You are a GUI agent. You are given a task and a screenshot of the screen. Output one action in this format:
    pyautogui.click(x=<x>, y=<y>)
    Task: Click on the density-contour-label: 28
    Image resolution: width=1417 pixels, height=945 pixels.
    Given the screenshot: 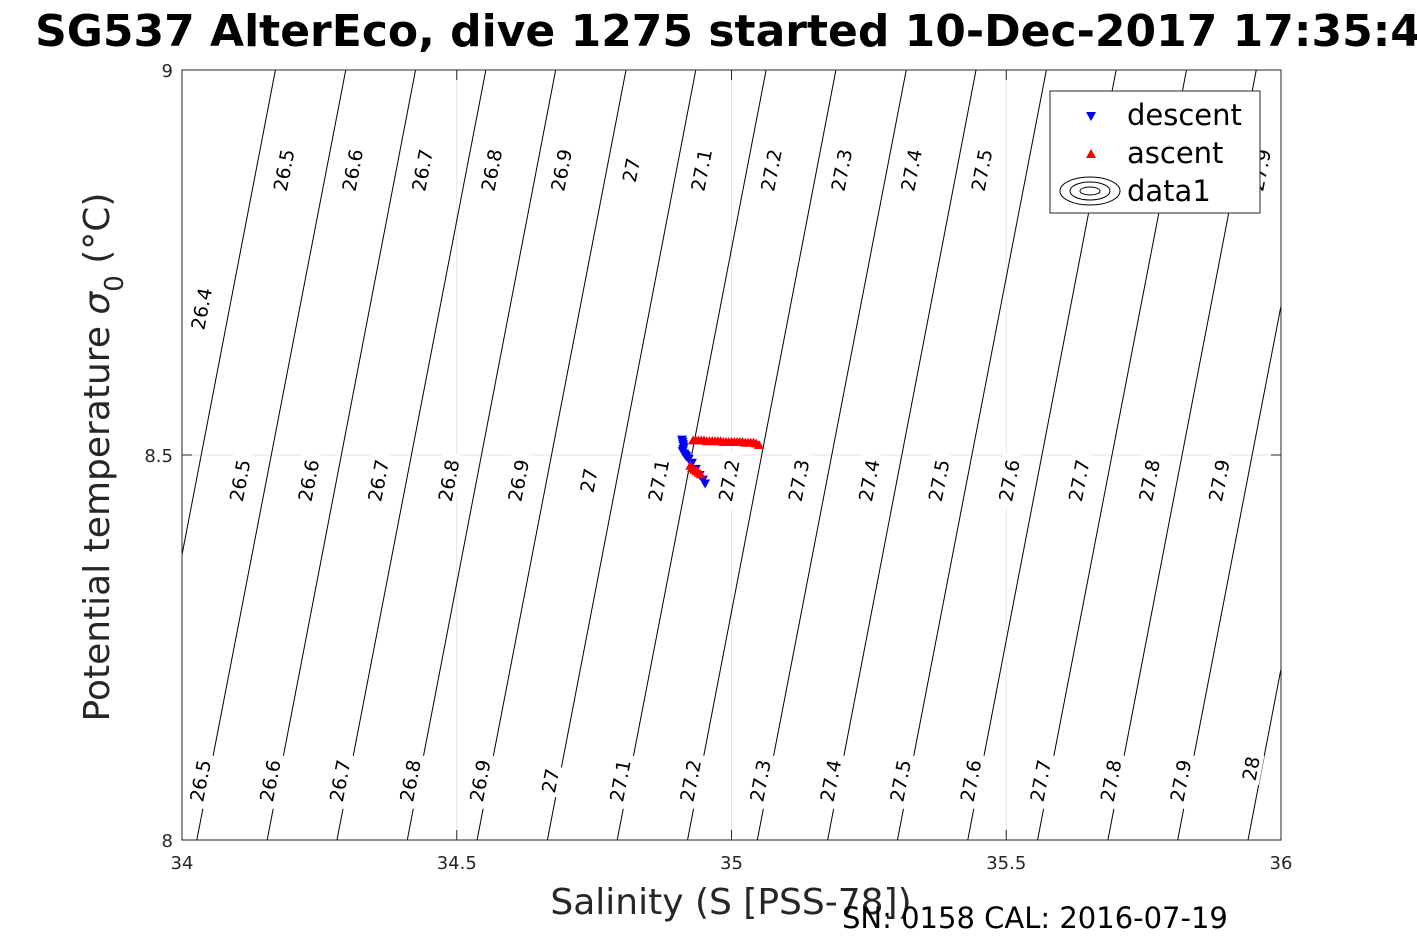 What is the action you would take?
    pyautogui.click(x=1251, y=768)
    